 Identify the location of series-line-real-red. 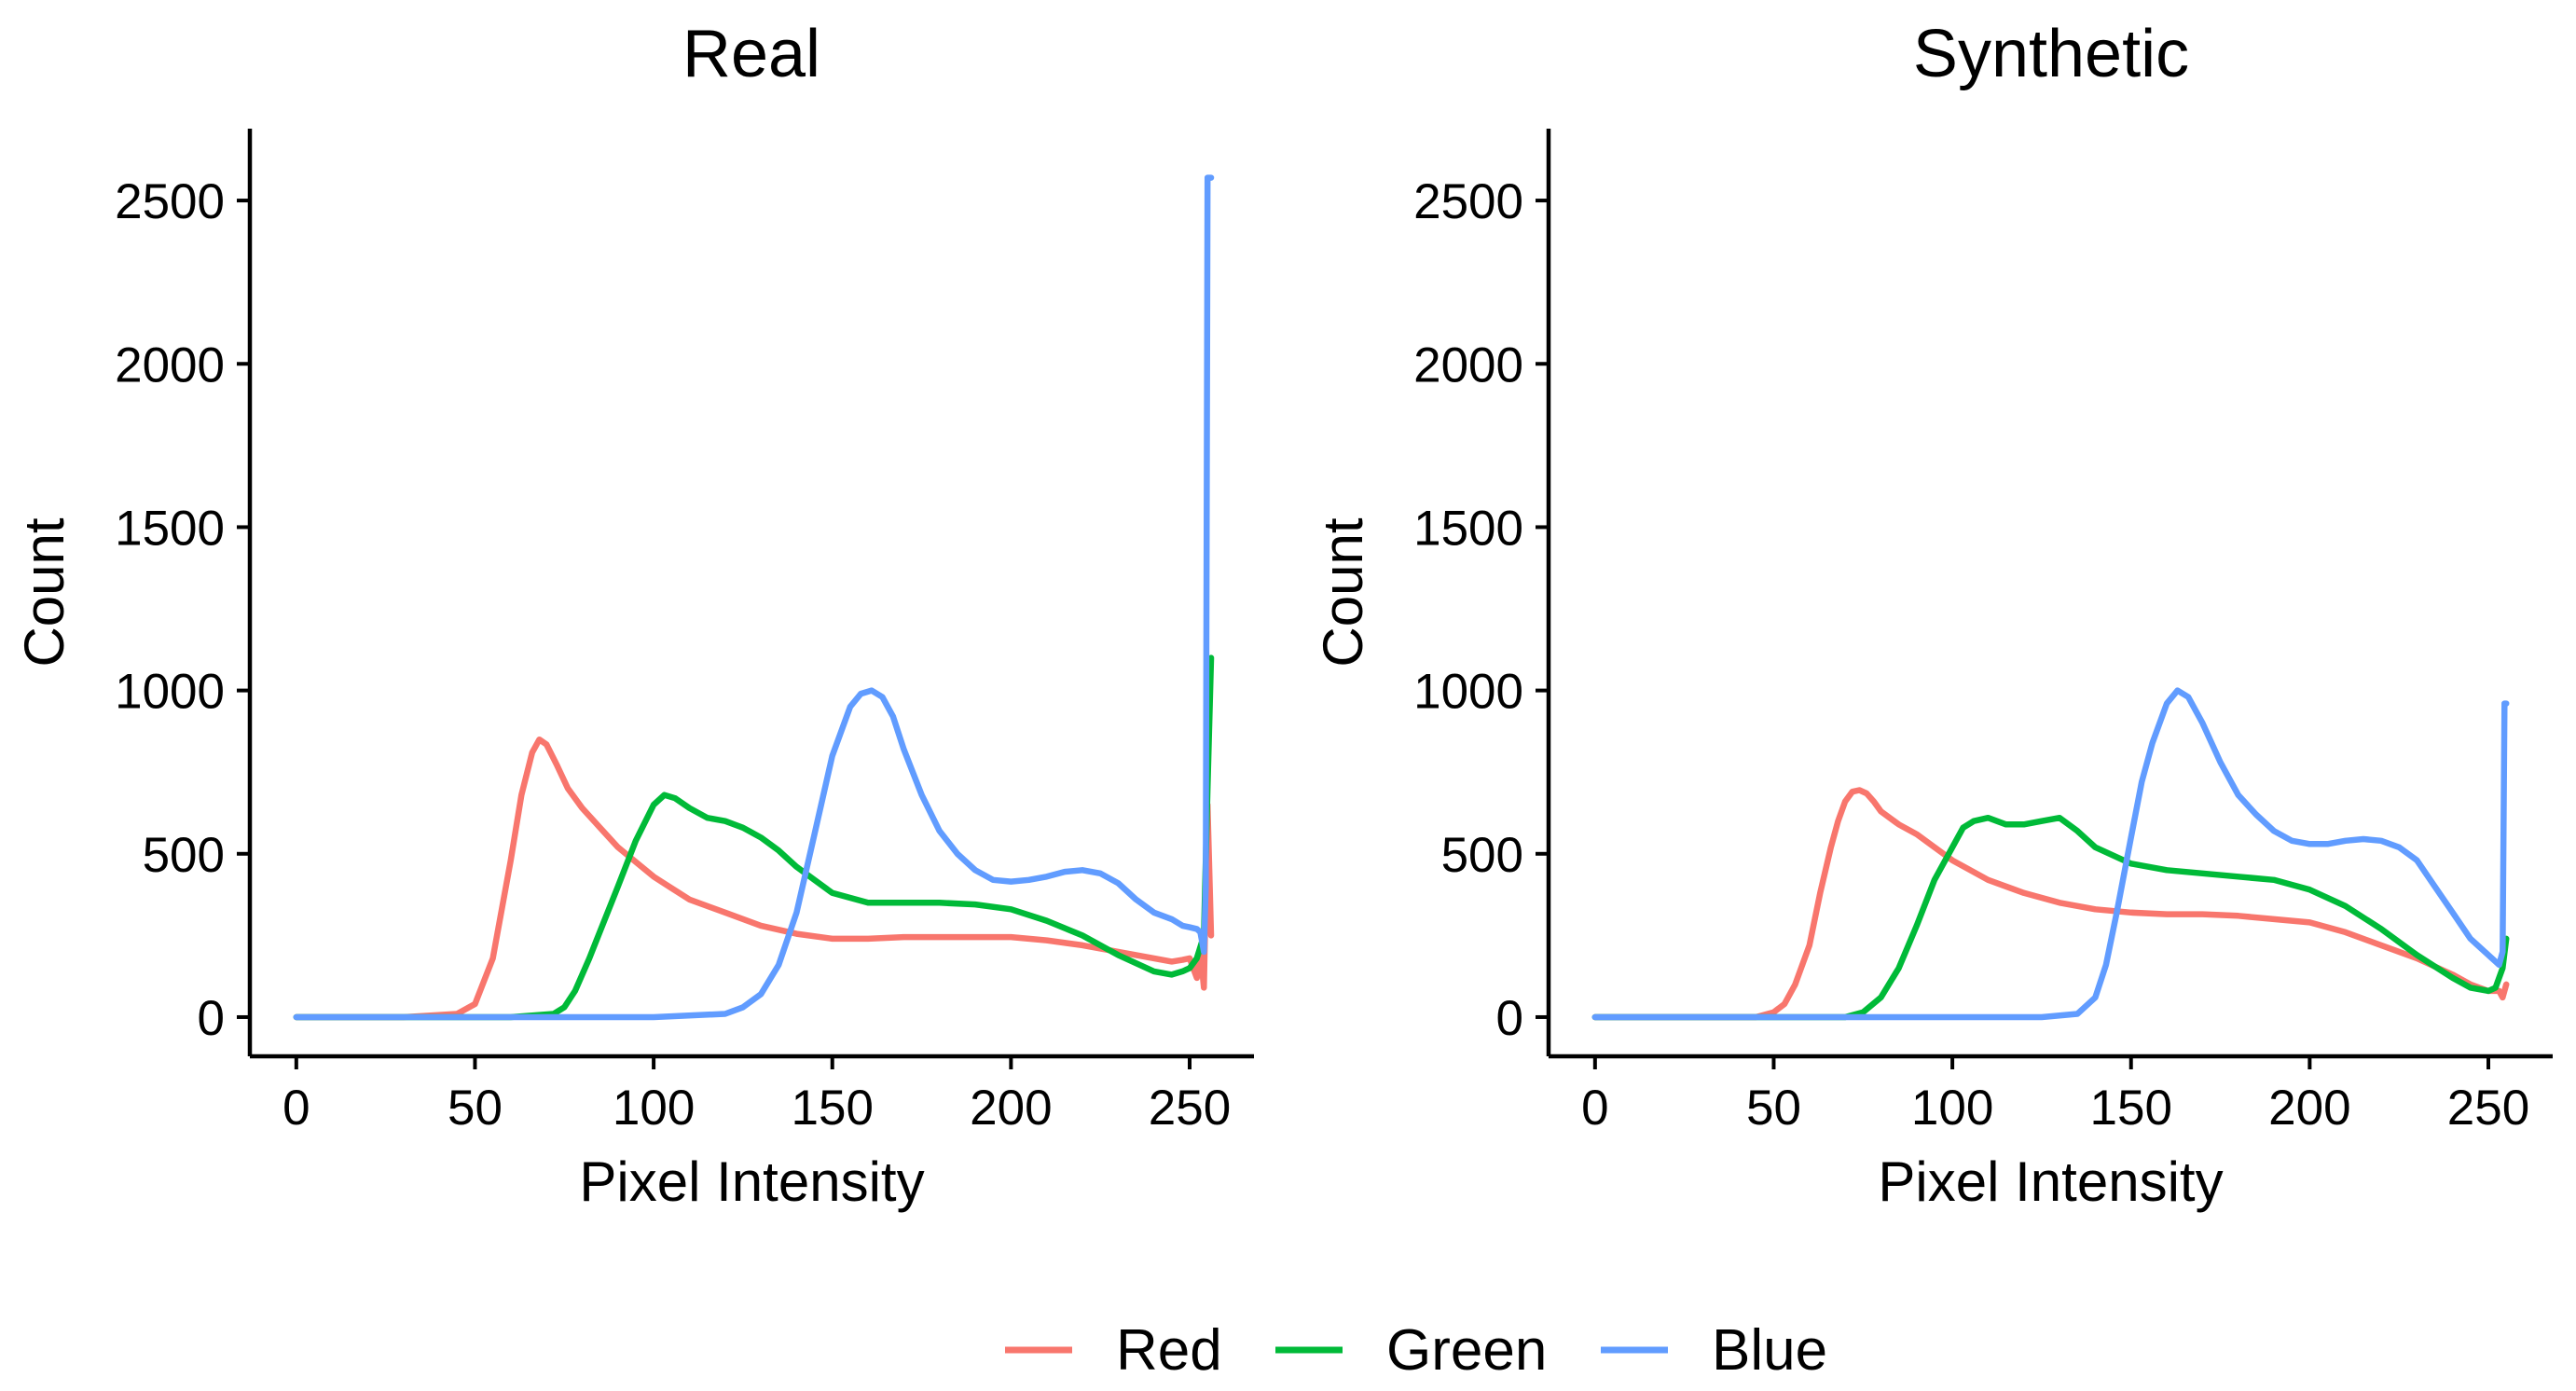
(754, 878).